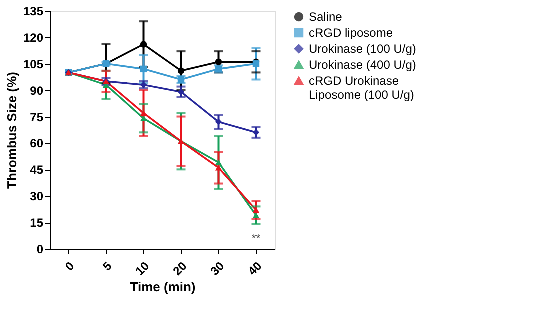 The width and height of the screenshot is (553, 326). Describe the element at coordinates (37, 223) in the screenshot. I see `y-tick-label: 15` at that location.